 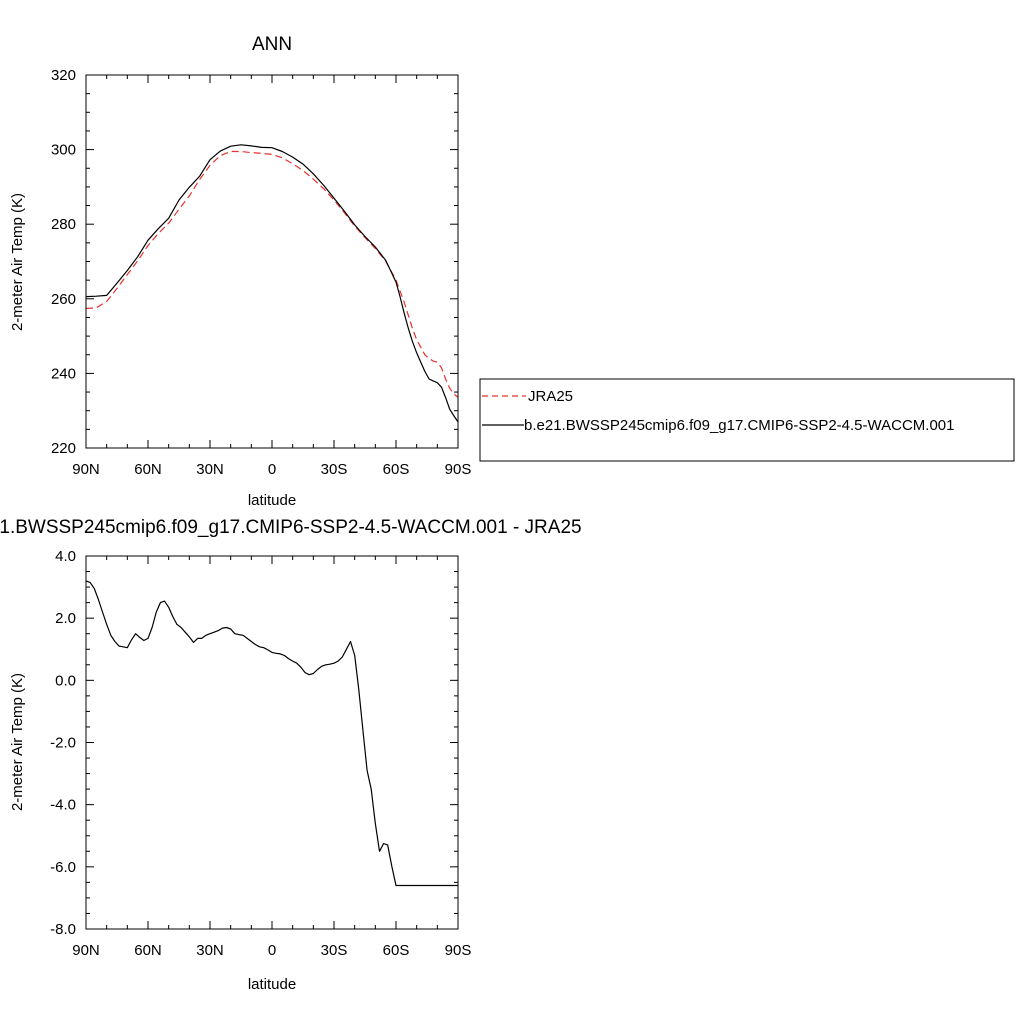 I want to click on bottom-chart-series, so click(x=271, y=733).